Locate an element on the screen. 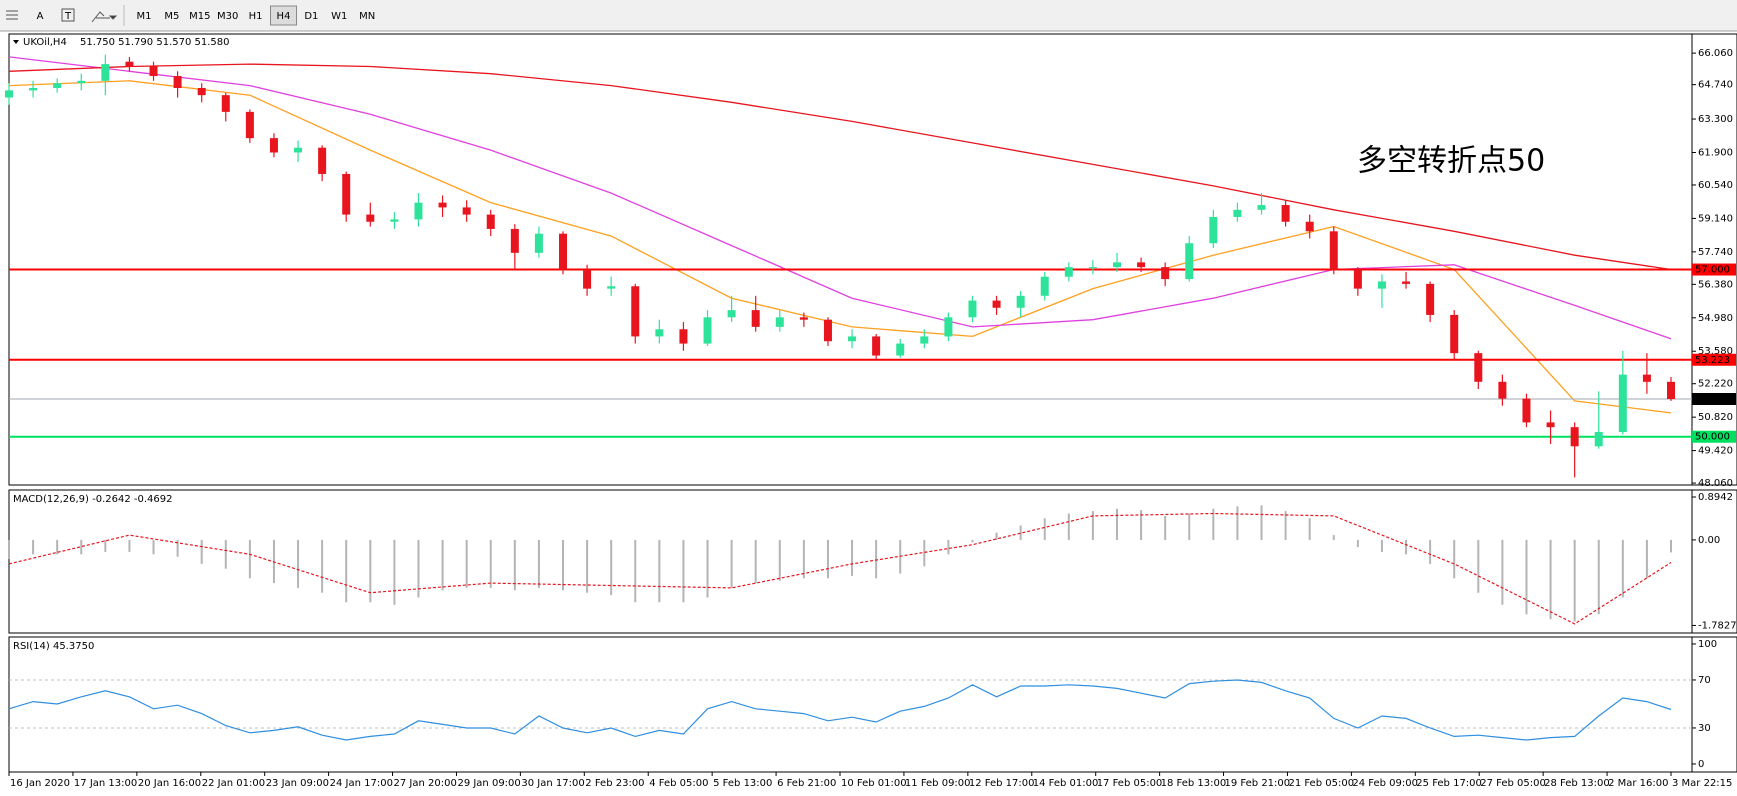  y-tick-label: 100 is located at coordinates (1707, 644).